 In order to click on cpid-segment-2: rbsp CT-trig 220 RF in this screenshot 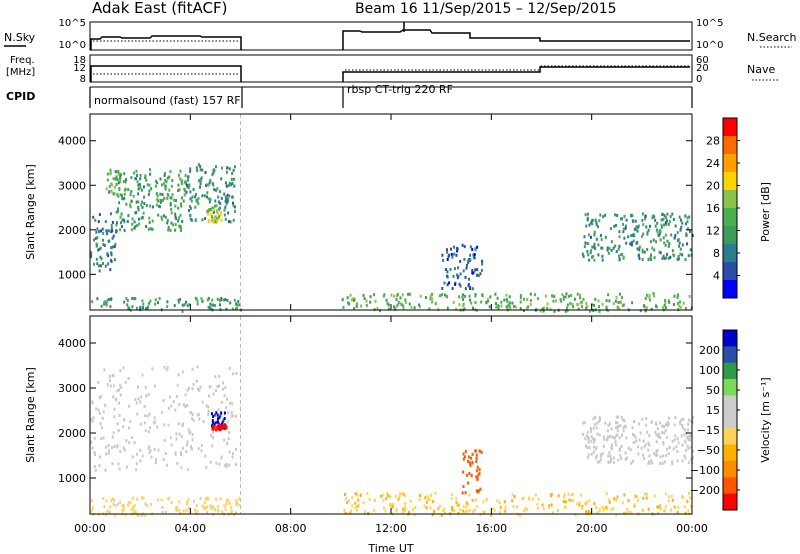, I will do `click(400, 89)`.